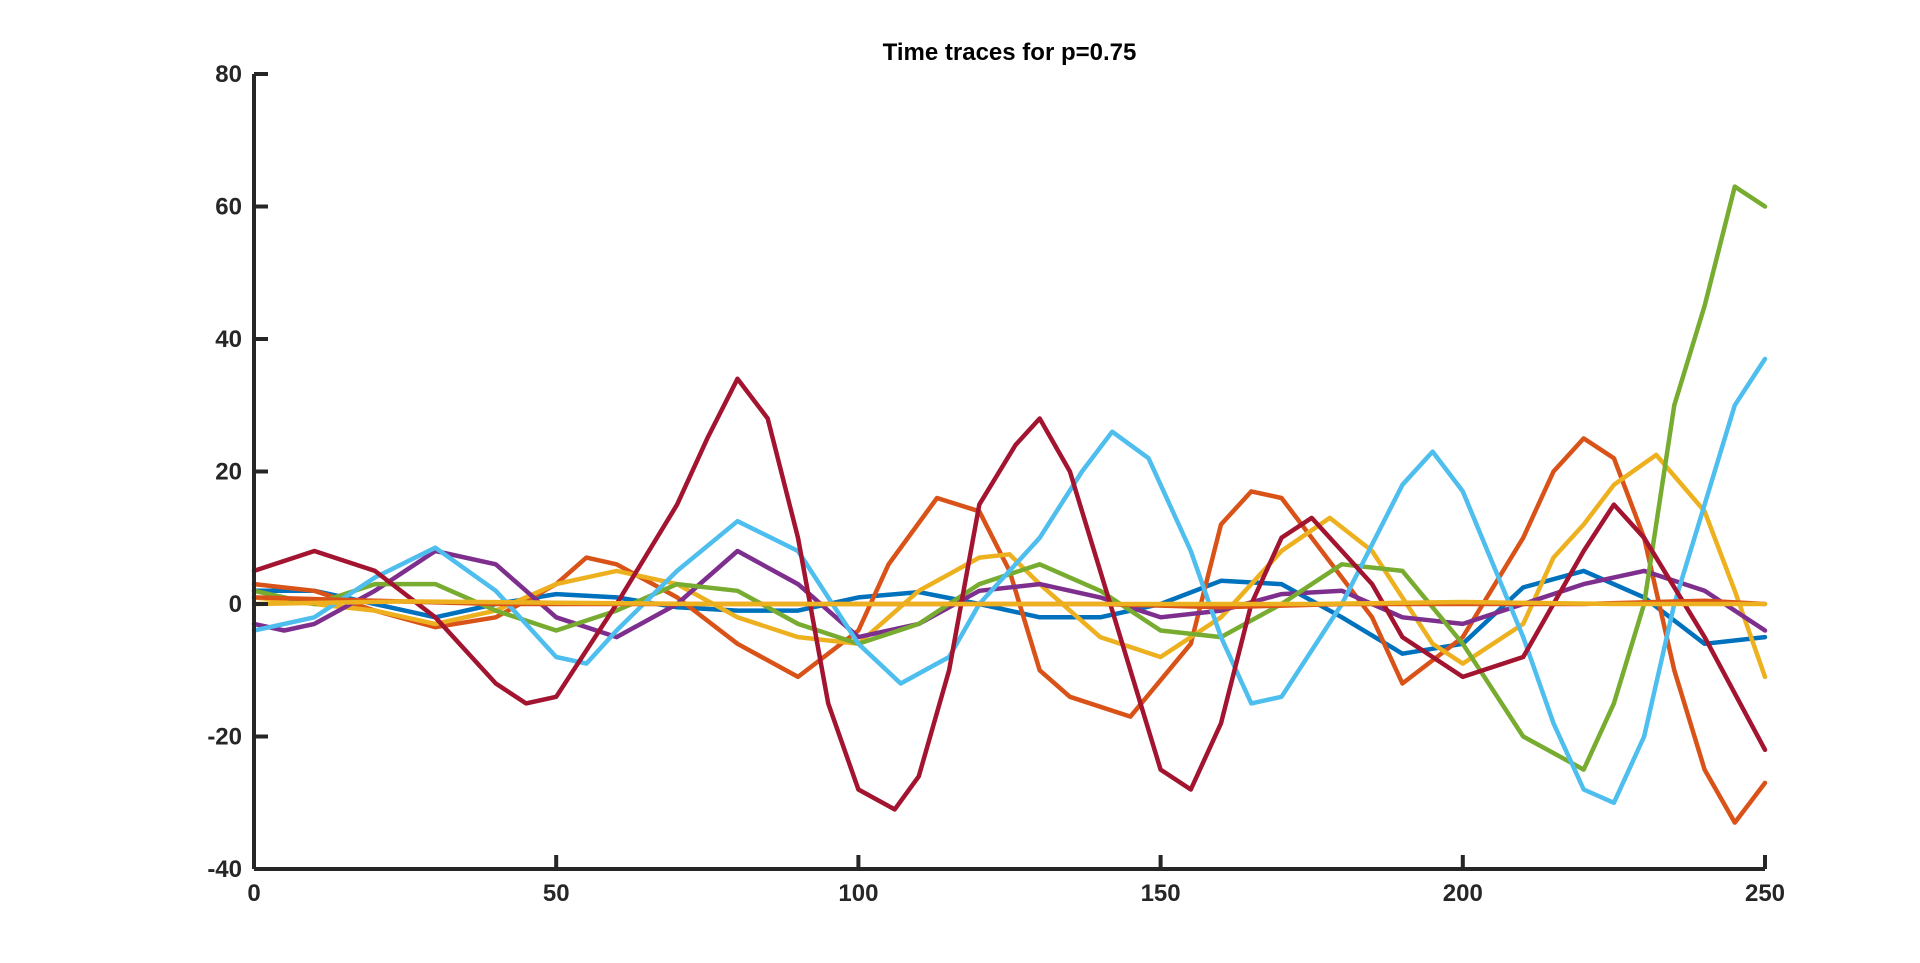 The image size is (1920, 963). What do you see at coordinates (224, 737) in the screenshot?
I see `y-tick-label: -20` at bounding box center [224, 737].